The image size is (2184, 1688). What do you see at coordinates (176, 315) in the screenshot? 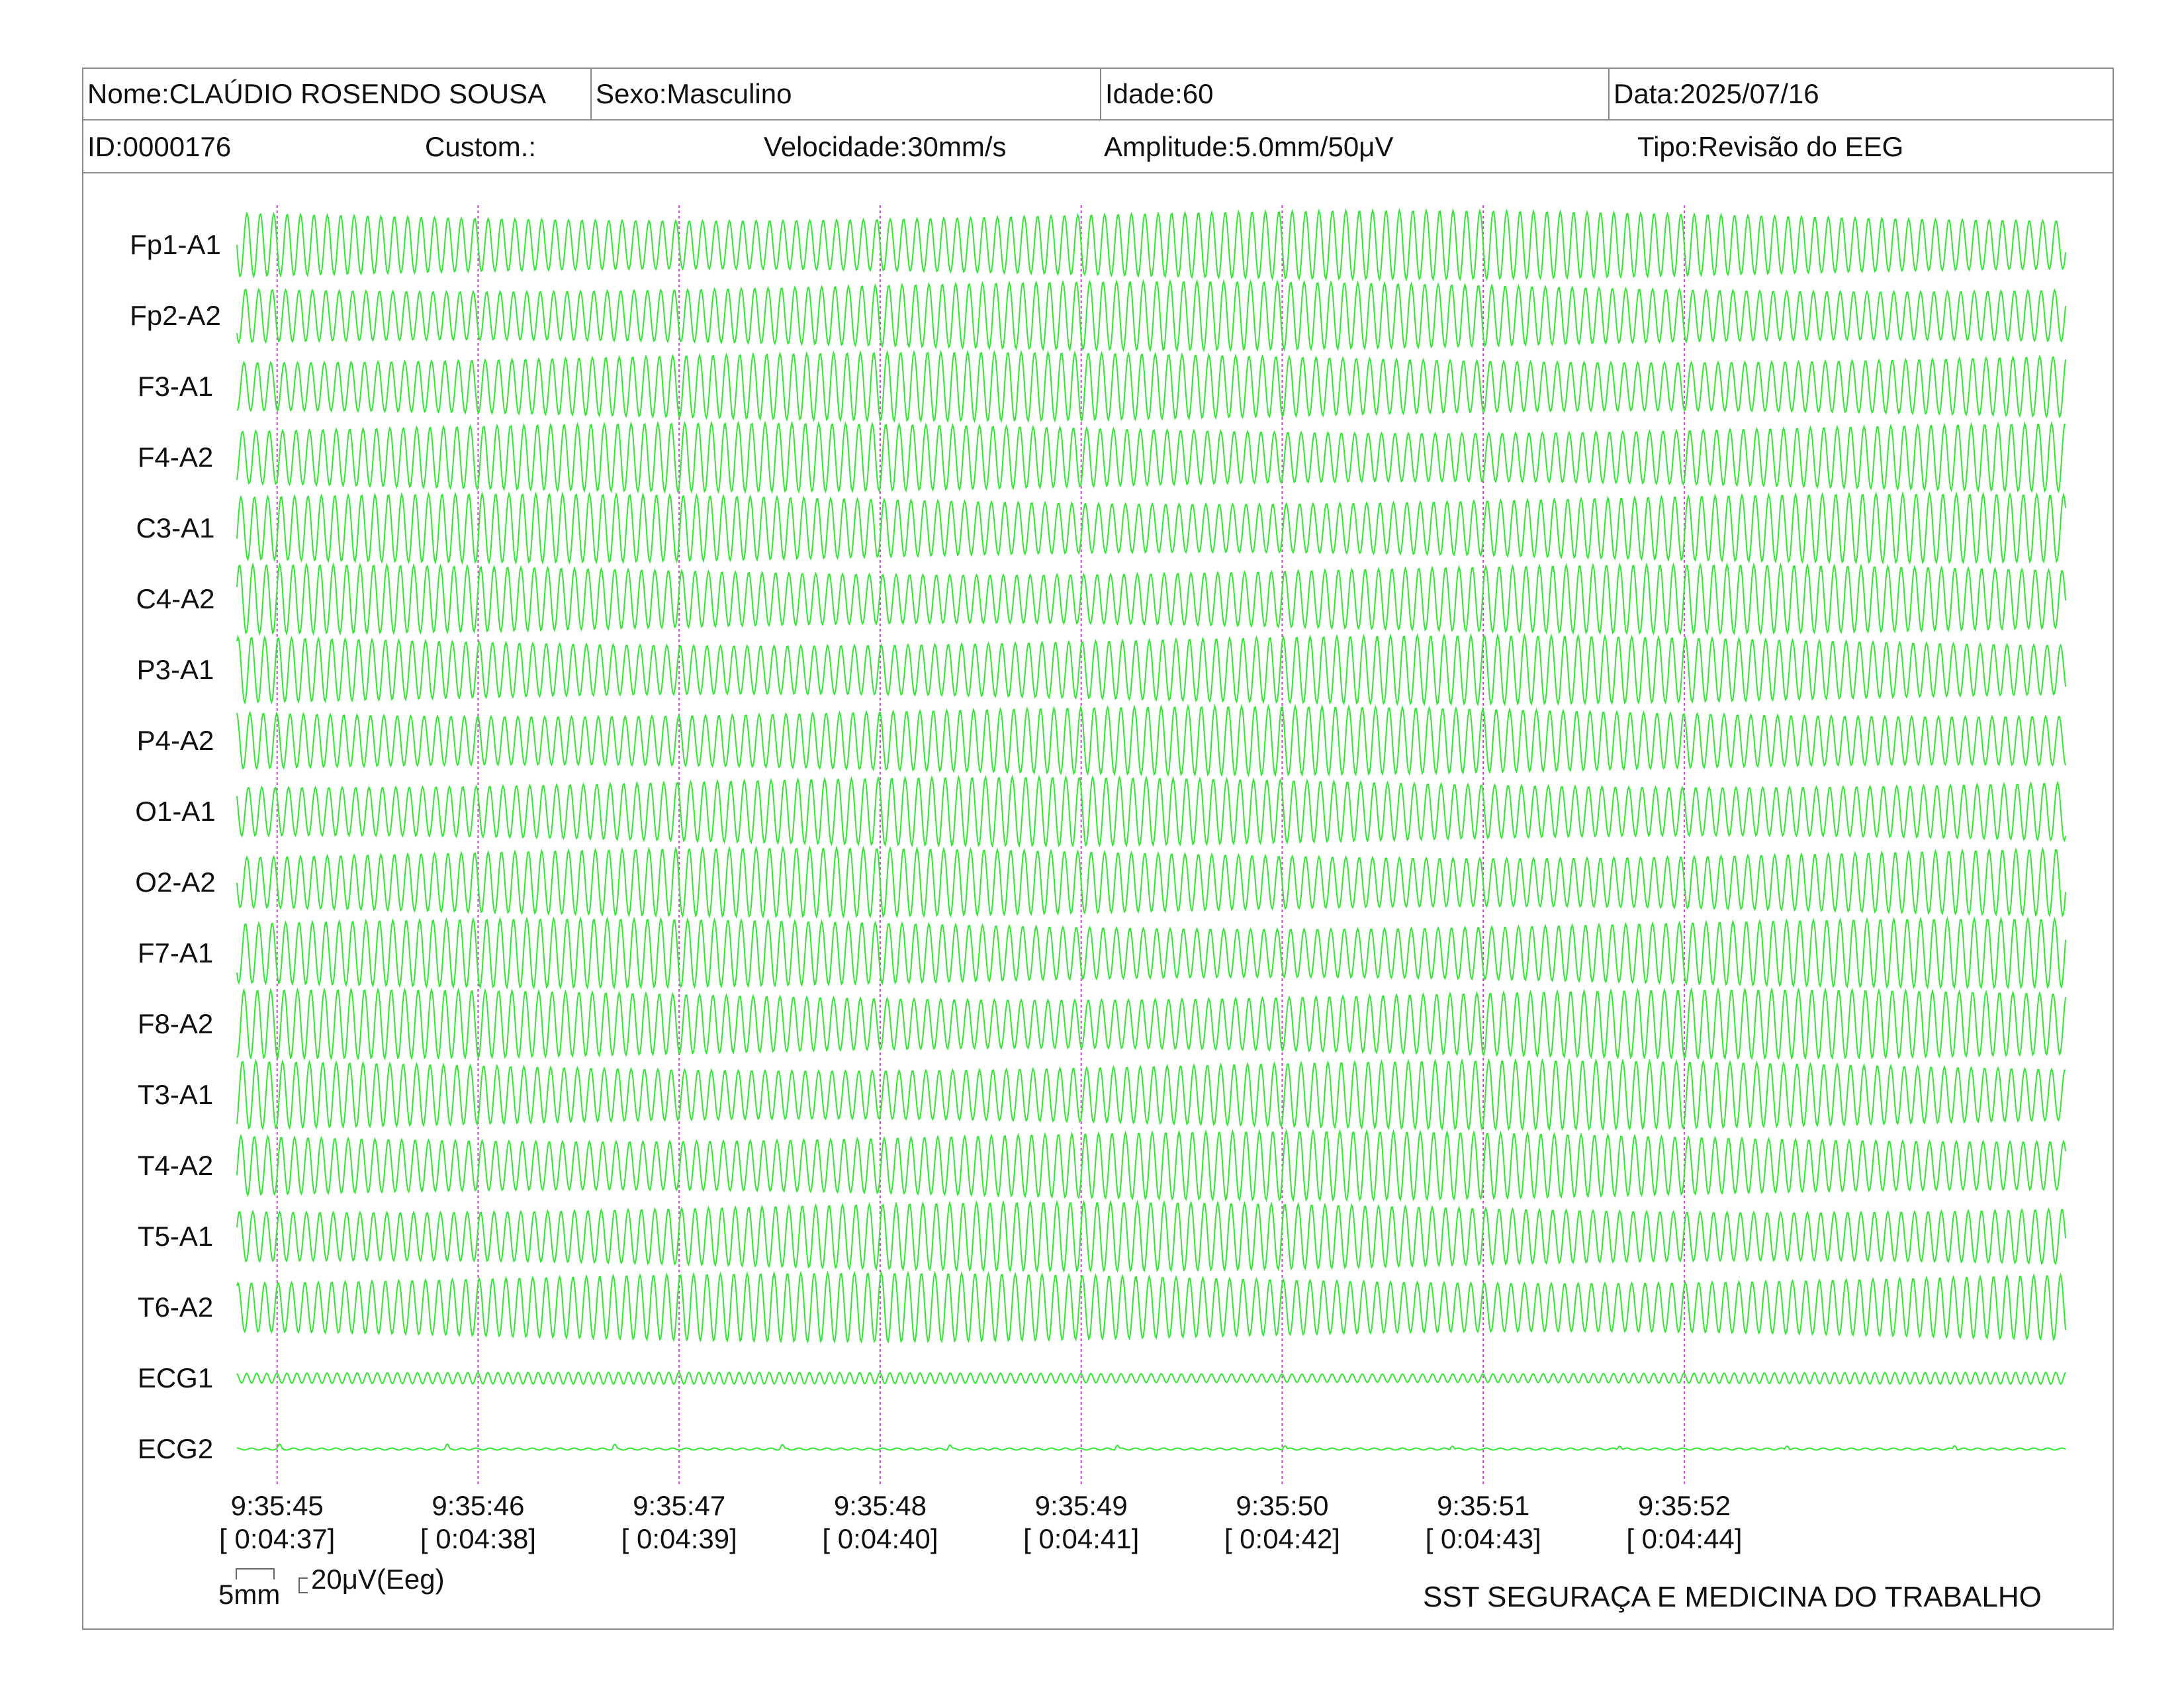
I see `channel-label: Fp2-A2` at bounding box center [176, 315].